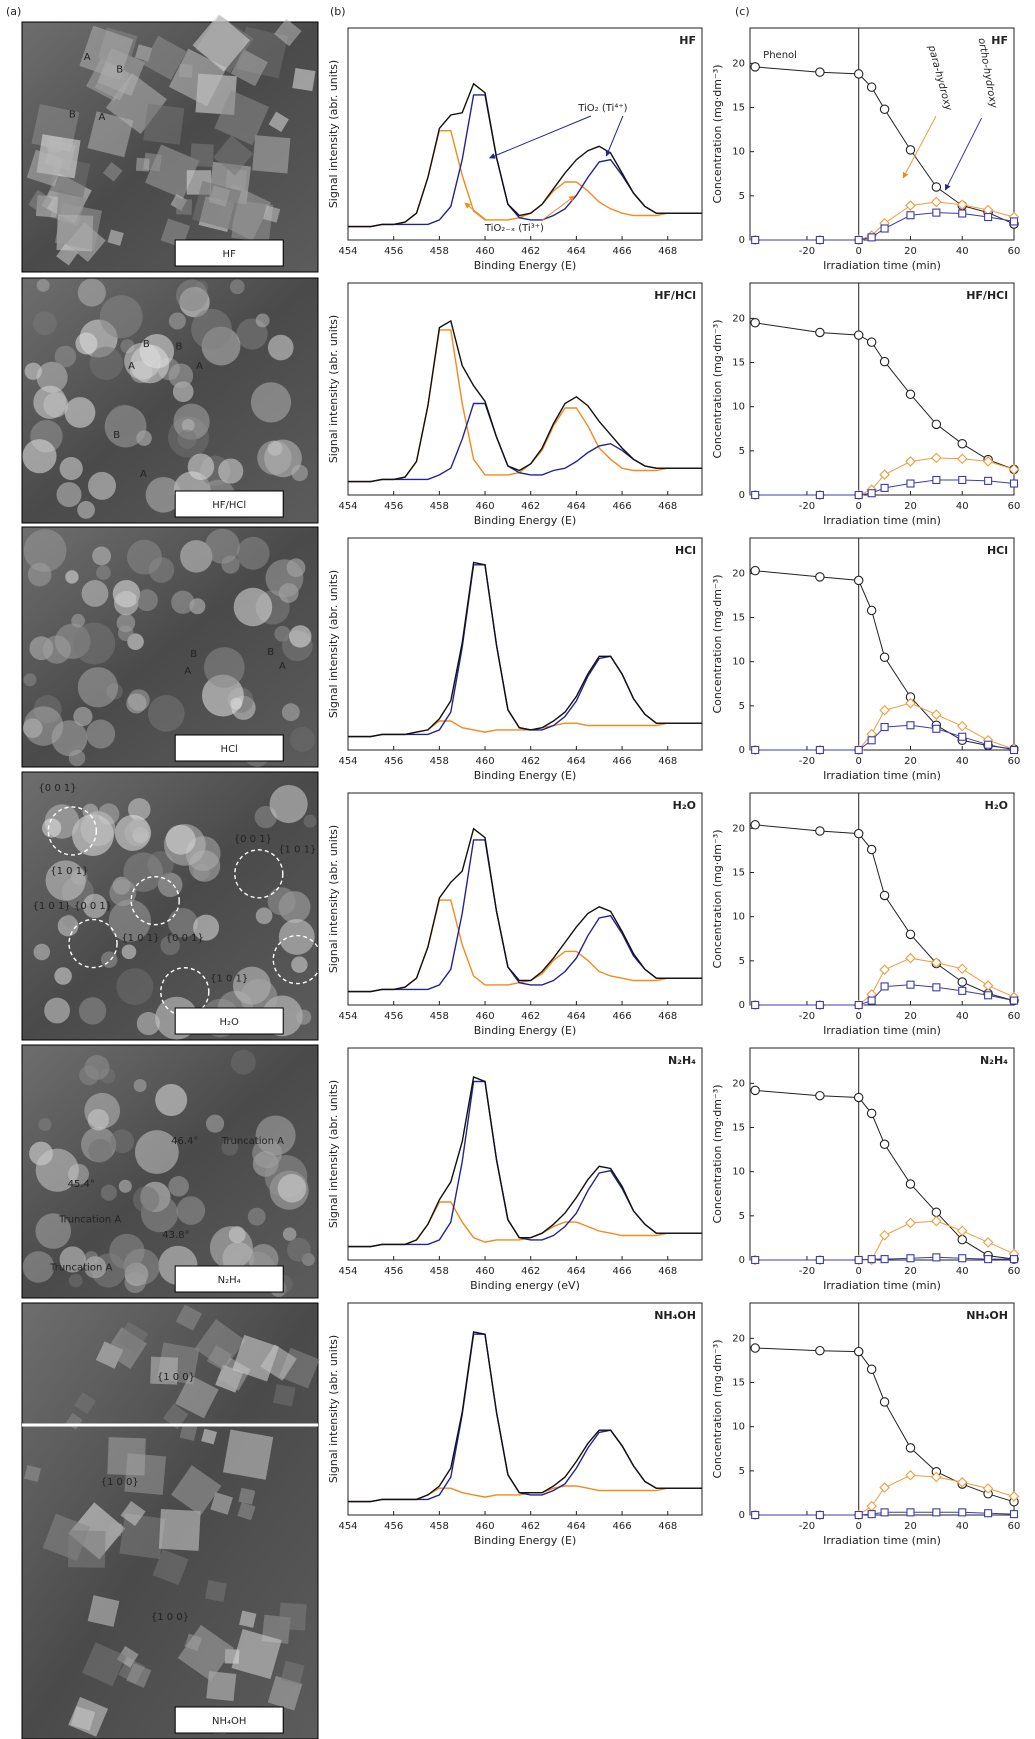  Describe the element at coordinates (738, 618) in the screenshot. I see `y-tick-label: 15` at that location.